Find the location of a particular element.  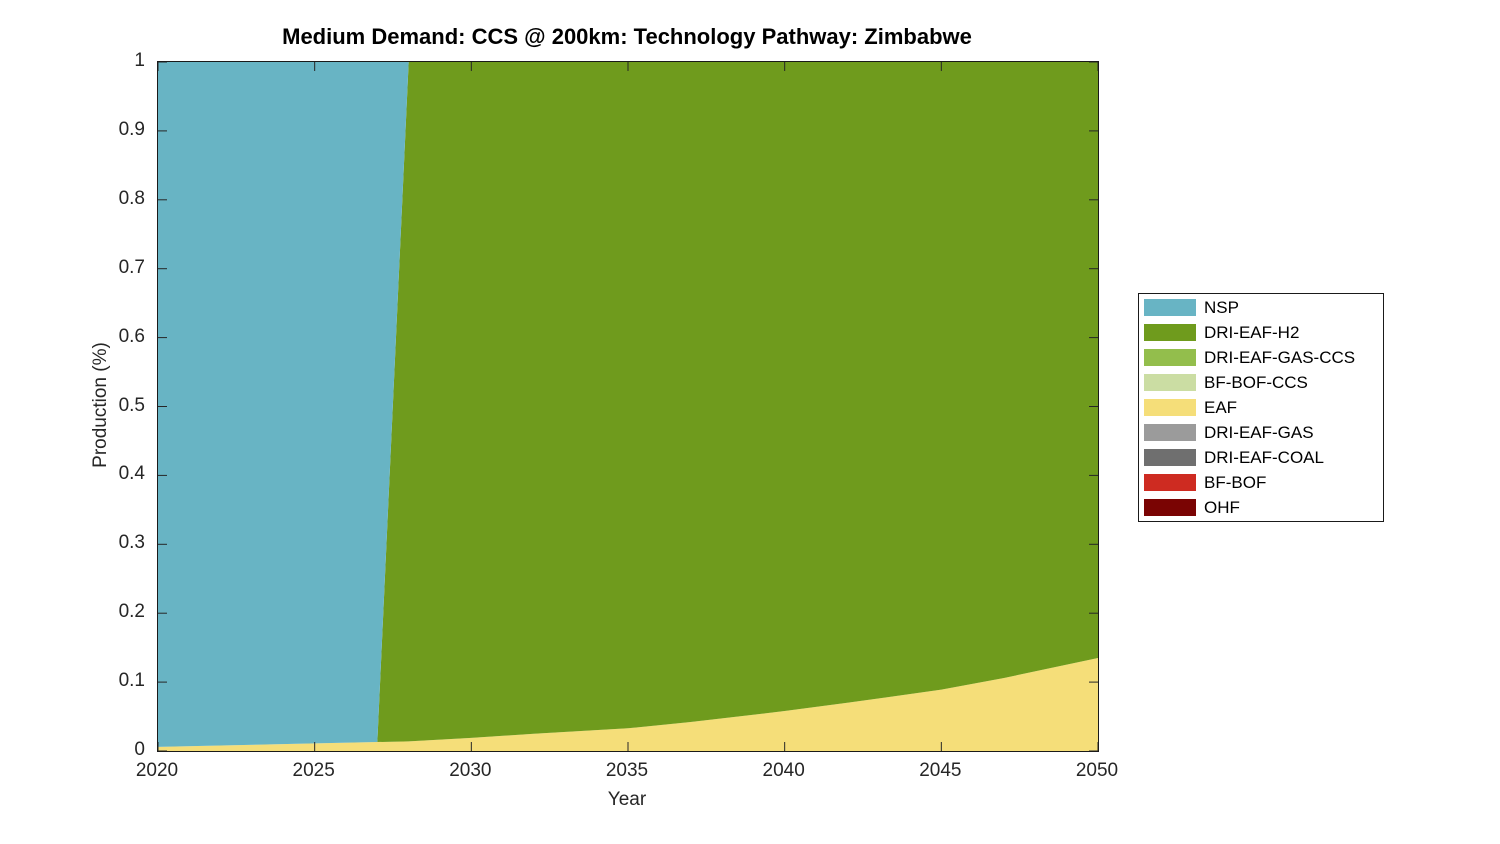

legend-swatch-bf-bof-ccs is located at coordinates (1170, 382).